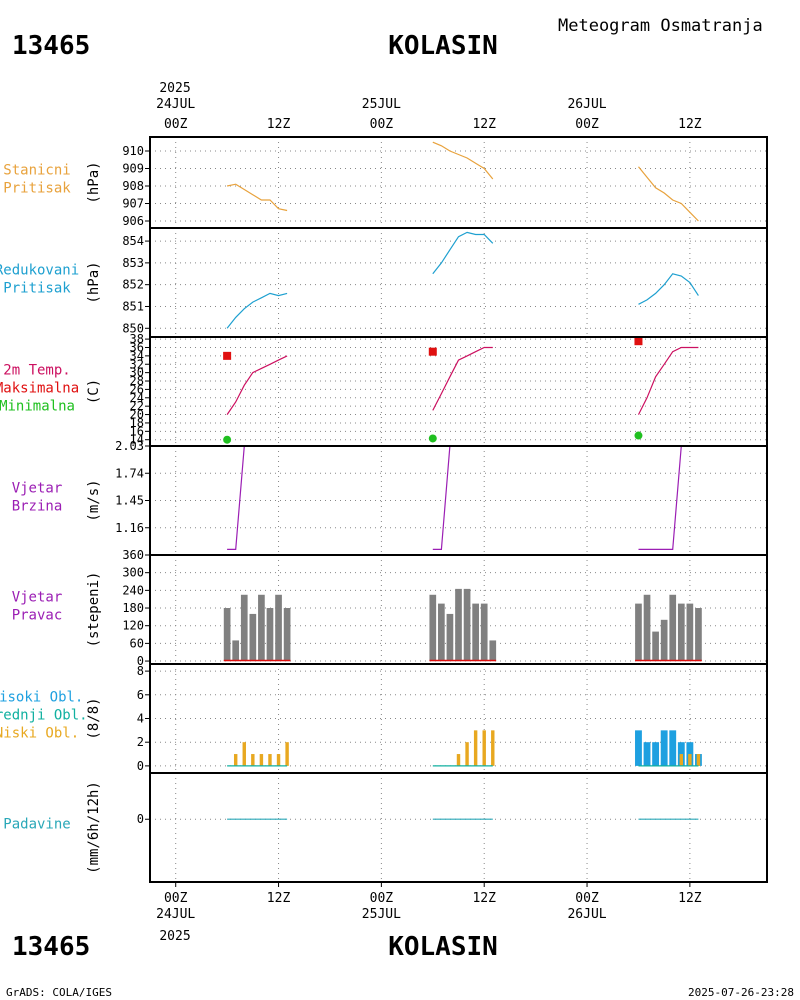  I want to click on ytick-label-temperature-12: 38, so click(137, 339).